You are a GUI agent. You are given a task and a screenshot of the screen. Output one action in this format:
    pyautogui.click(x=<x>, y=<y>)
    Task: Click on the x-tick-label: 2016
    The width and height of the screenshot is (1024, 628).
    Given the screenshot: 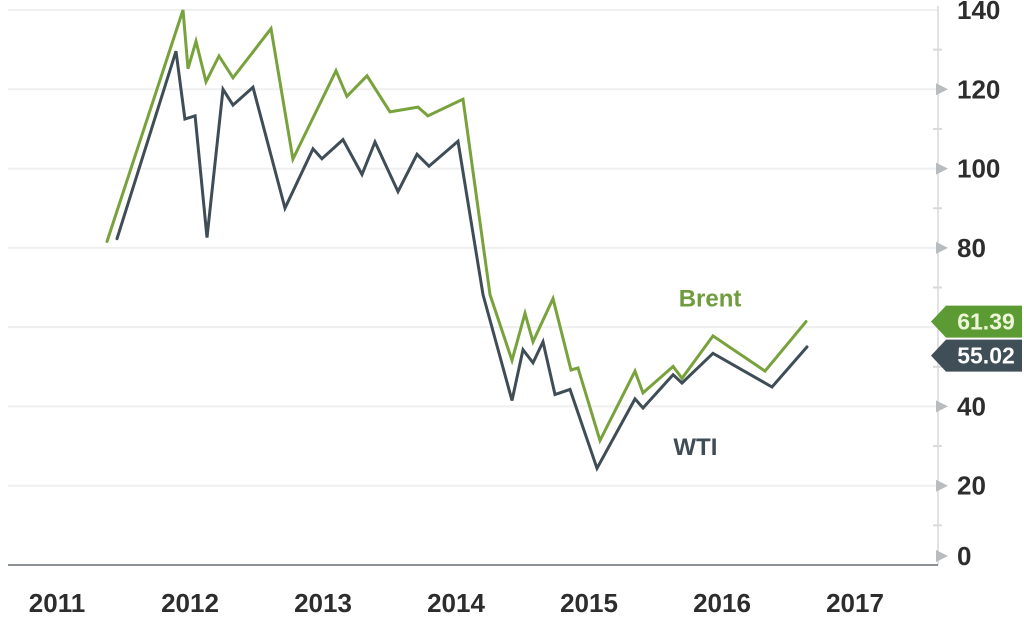 What is the action you would take?
    pyautogui.click(x=722, y=603)
    